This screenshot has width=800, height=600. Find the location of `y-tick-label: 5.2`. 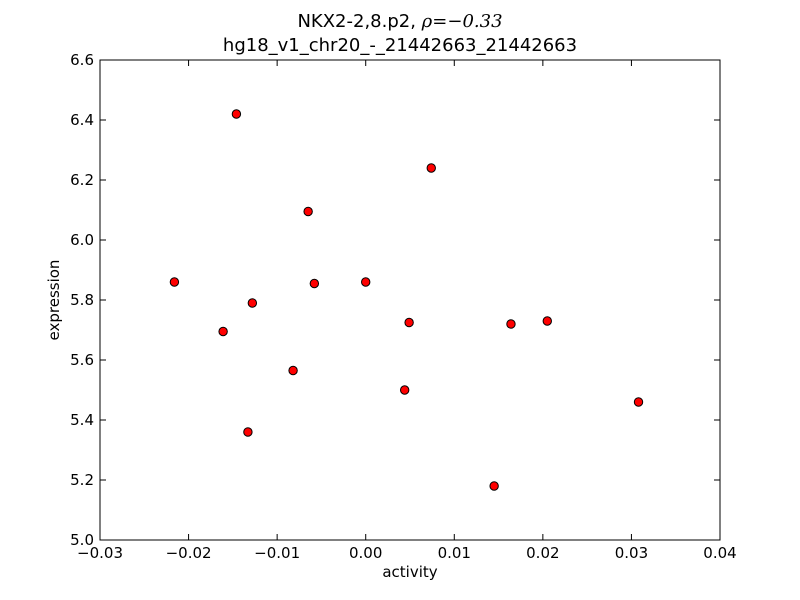

y-tick-label: 5.2 is located at coordinates (82, 480).